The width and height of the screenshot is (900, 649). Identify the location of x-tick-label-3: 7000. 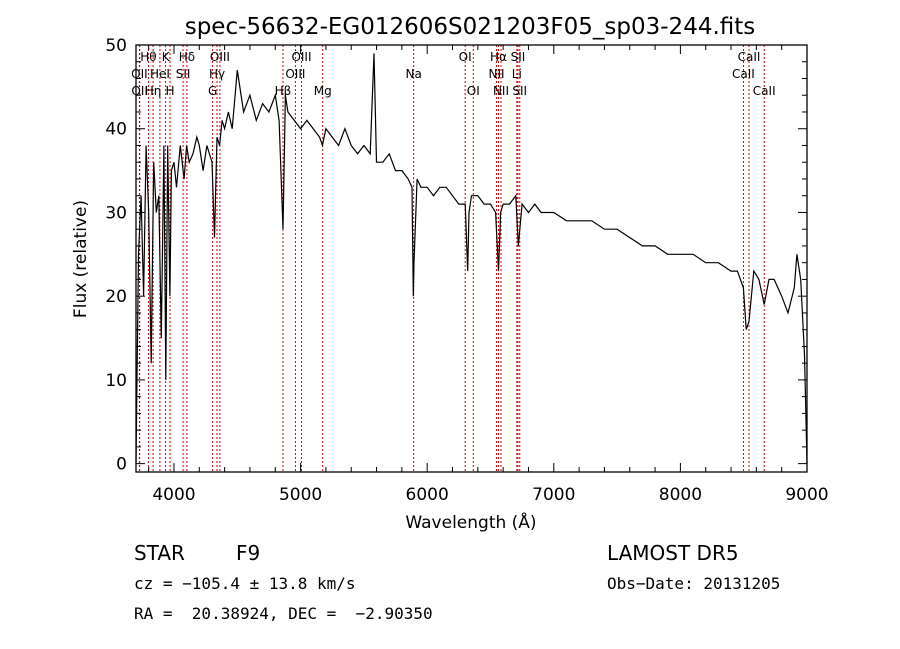
(553, 495).